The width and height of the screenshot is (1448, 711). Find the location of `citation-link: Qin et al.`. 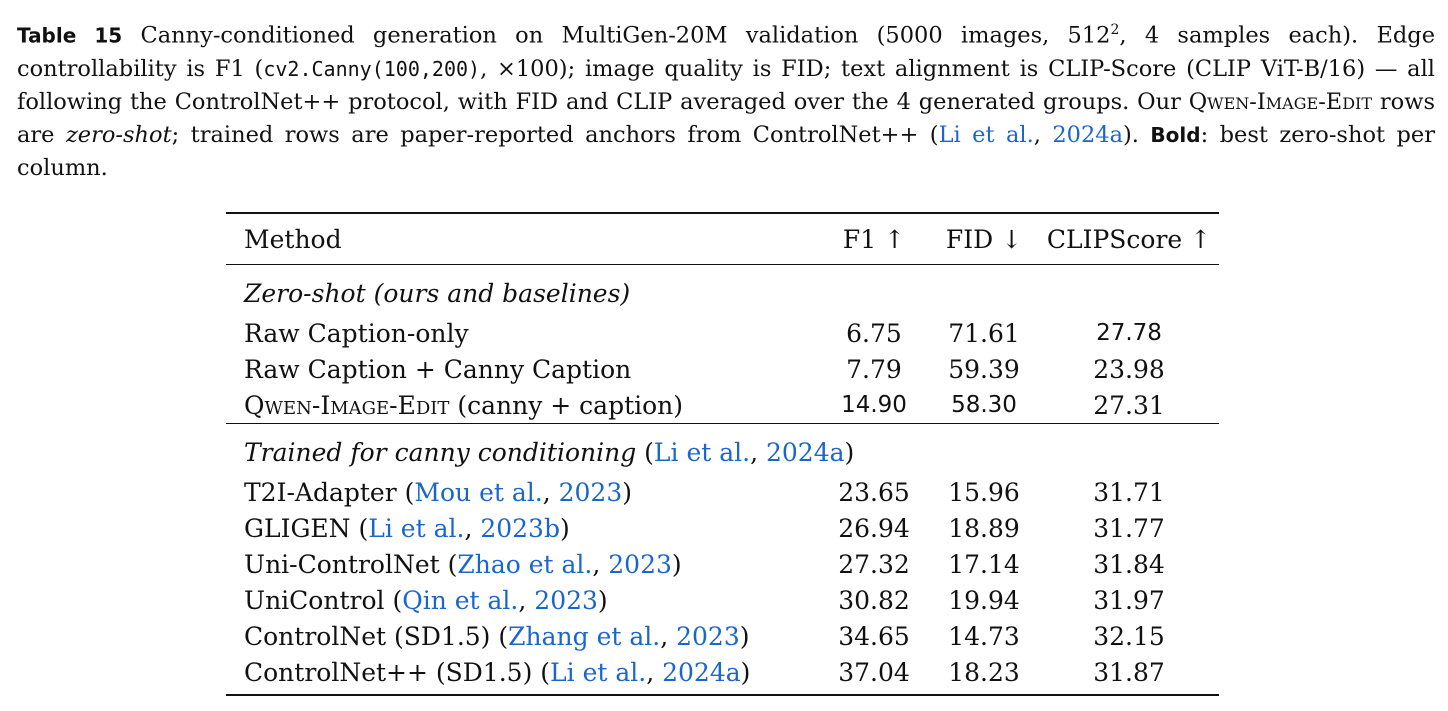

citation-link: Qin et al. is located at coordinates (460, 600).